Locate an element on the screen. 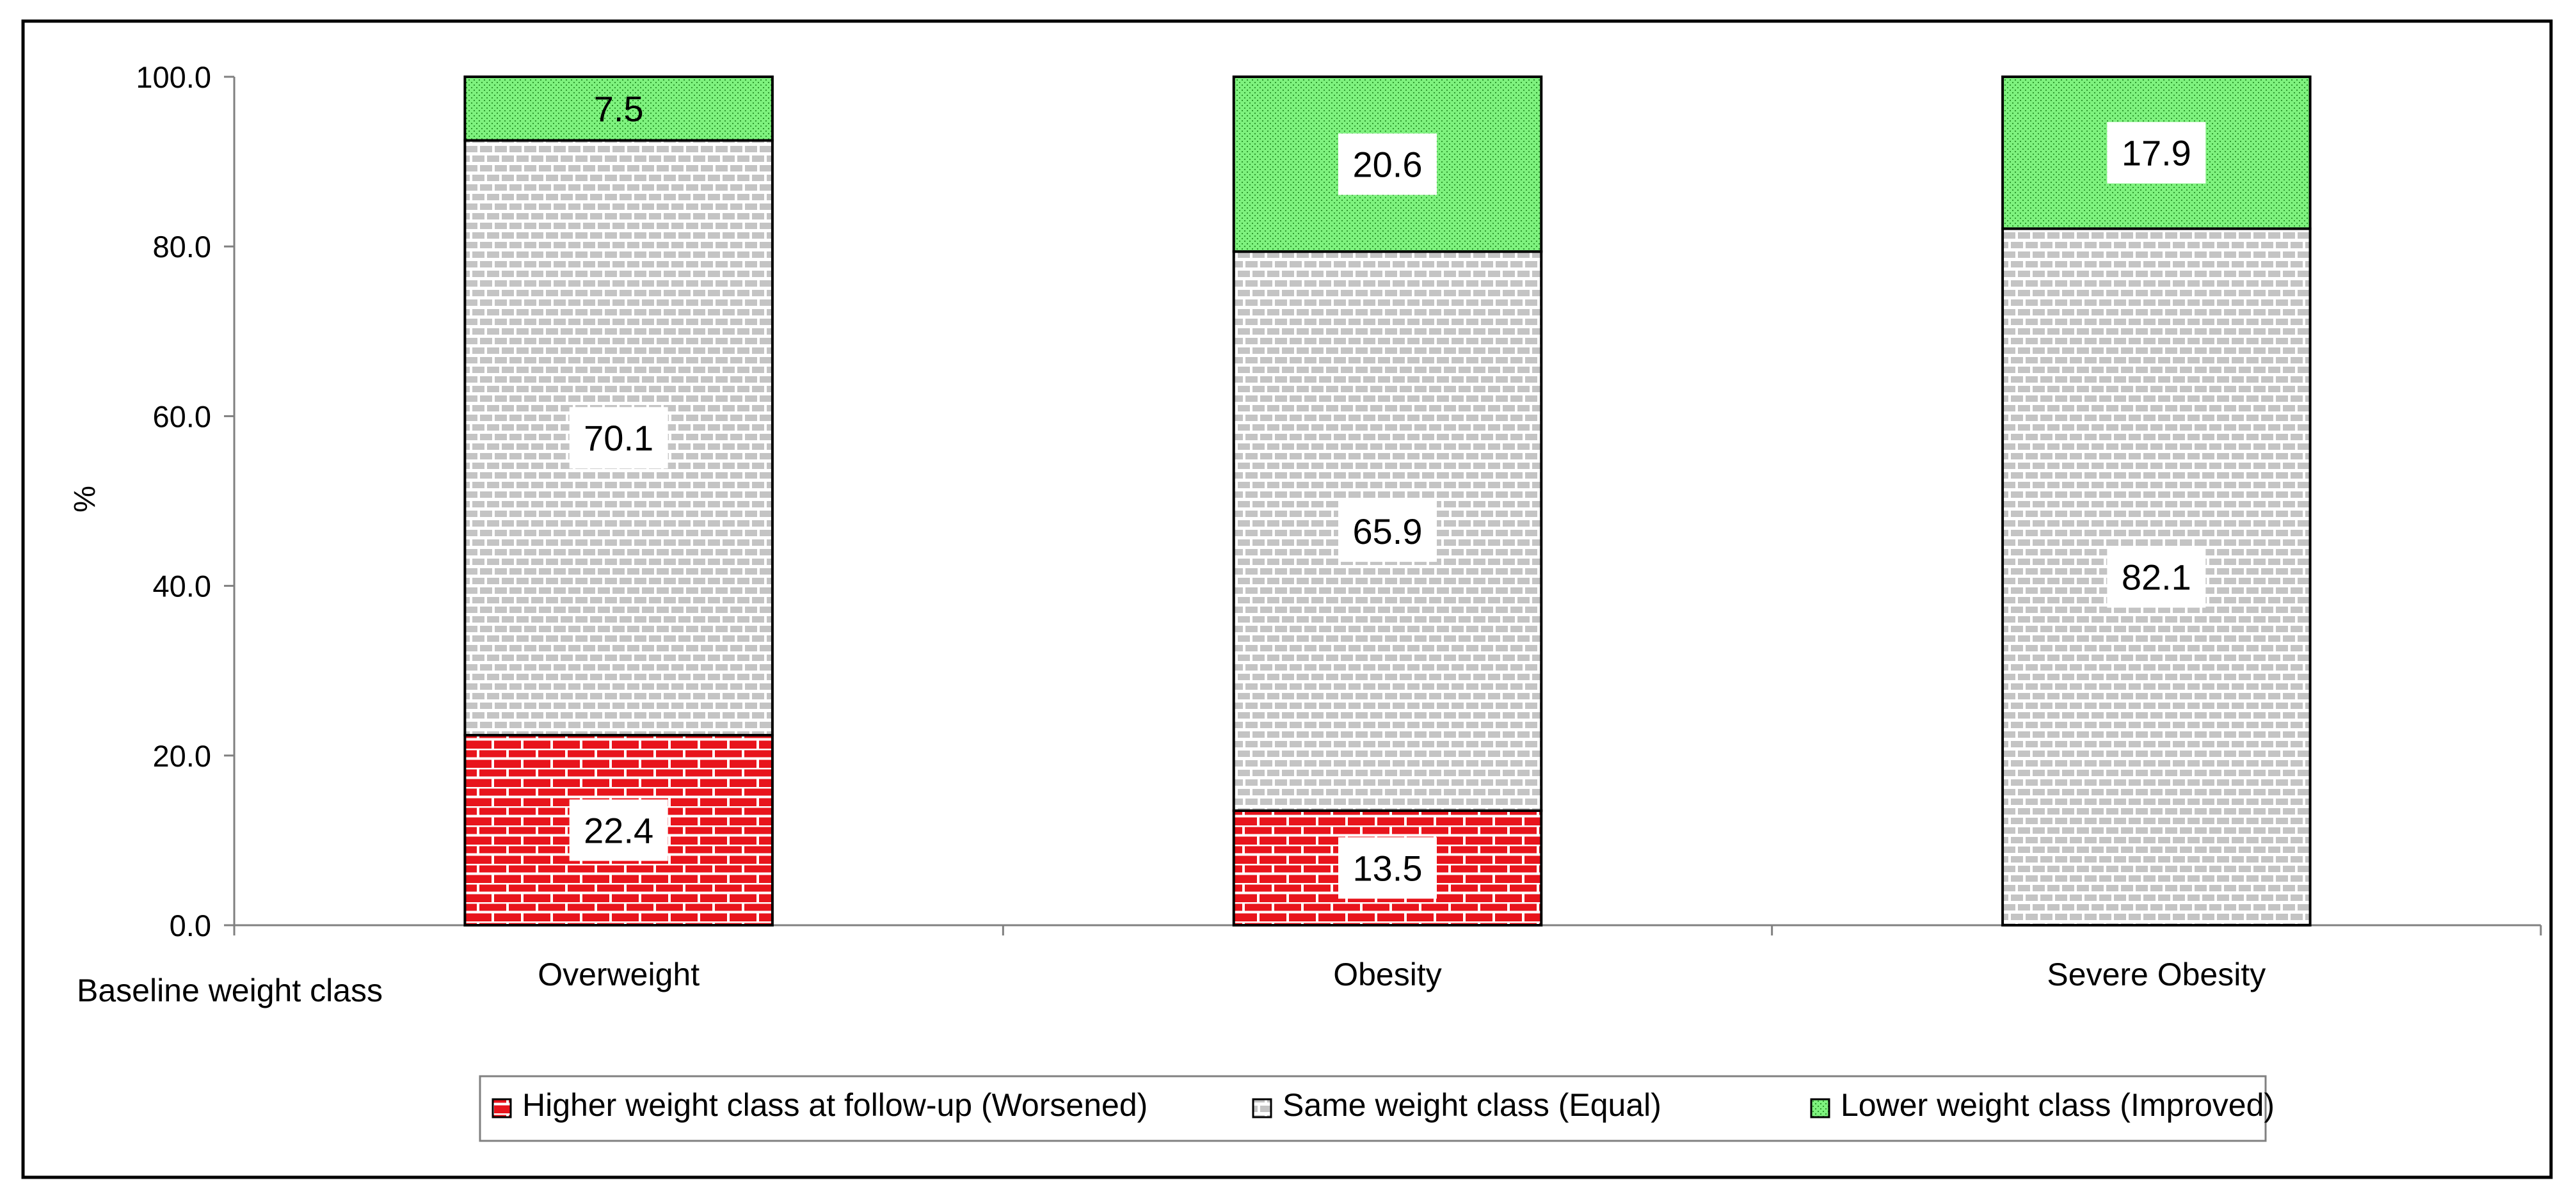 The width and height of the screenshot is (2576, 1201). legend-swatch-same-weight-class-equal is located at coordinates (1262, 1108).